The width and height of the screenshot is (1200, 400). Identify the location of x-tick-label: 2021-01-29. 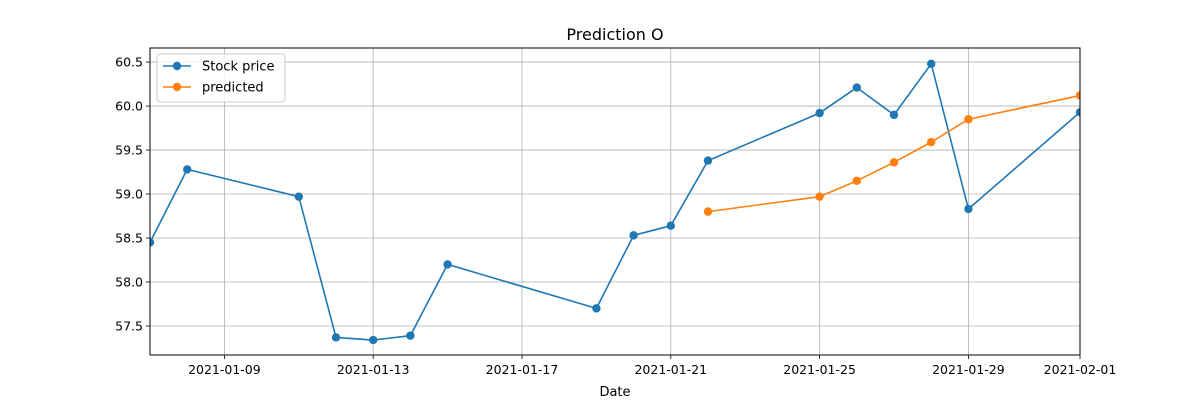
(968, 369).